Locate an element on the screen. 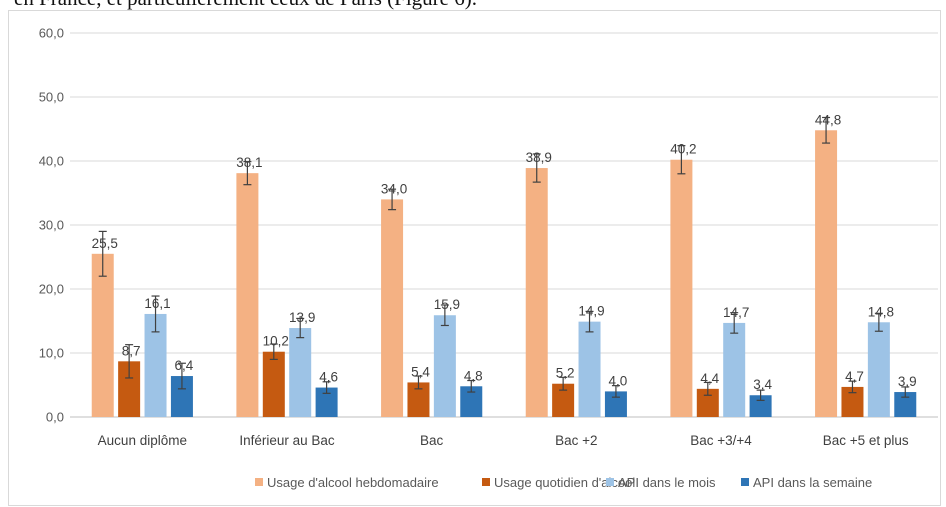  data-label: 40,2 is located at coordinates (683, 149).